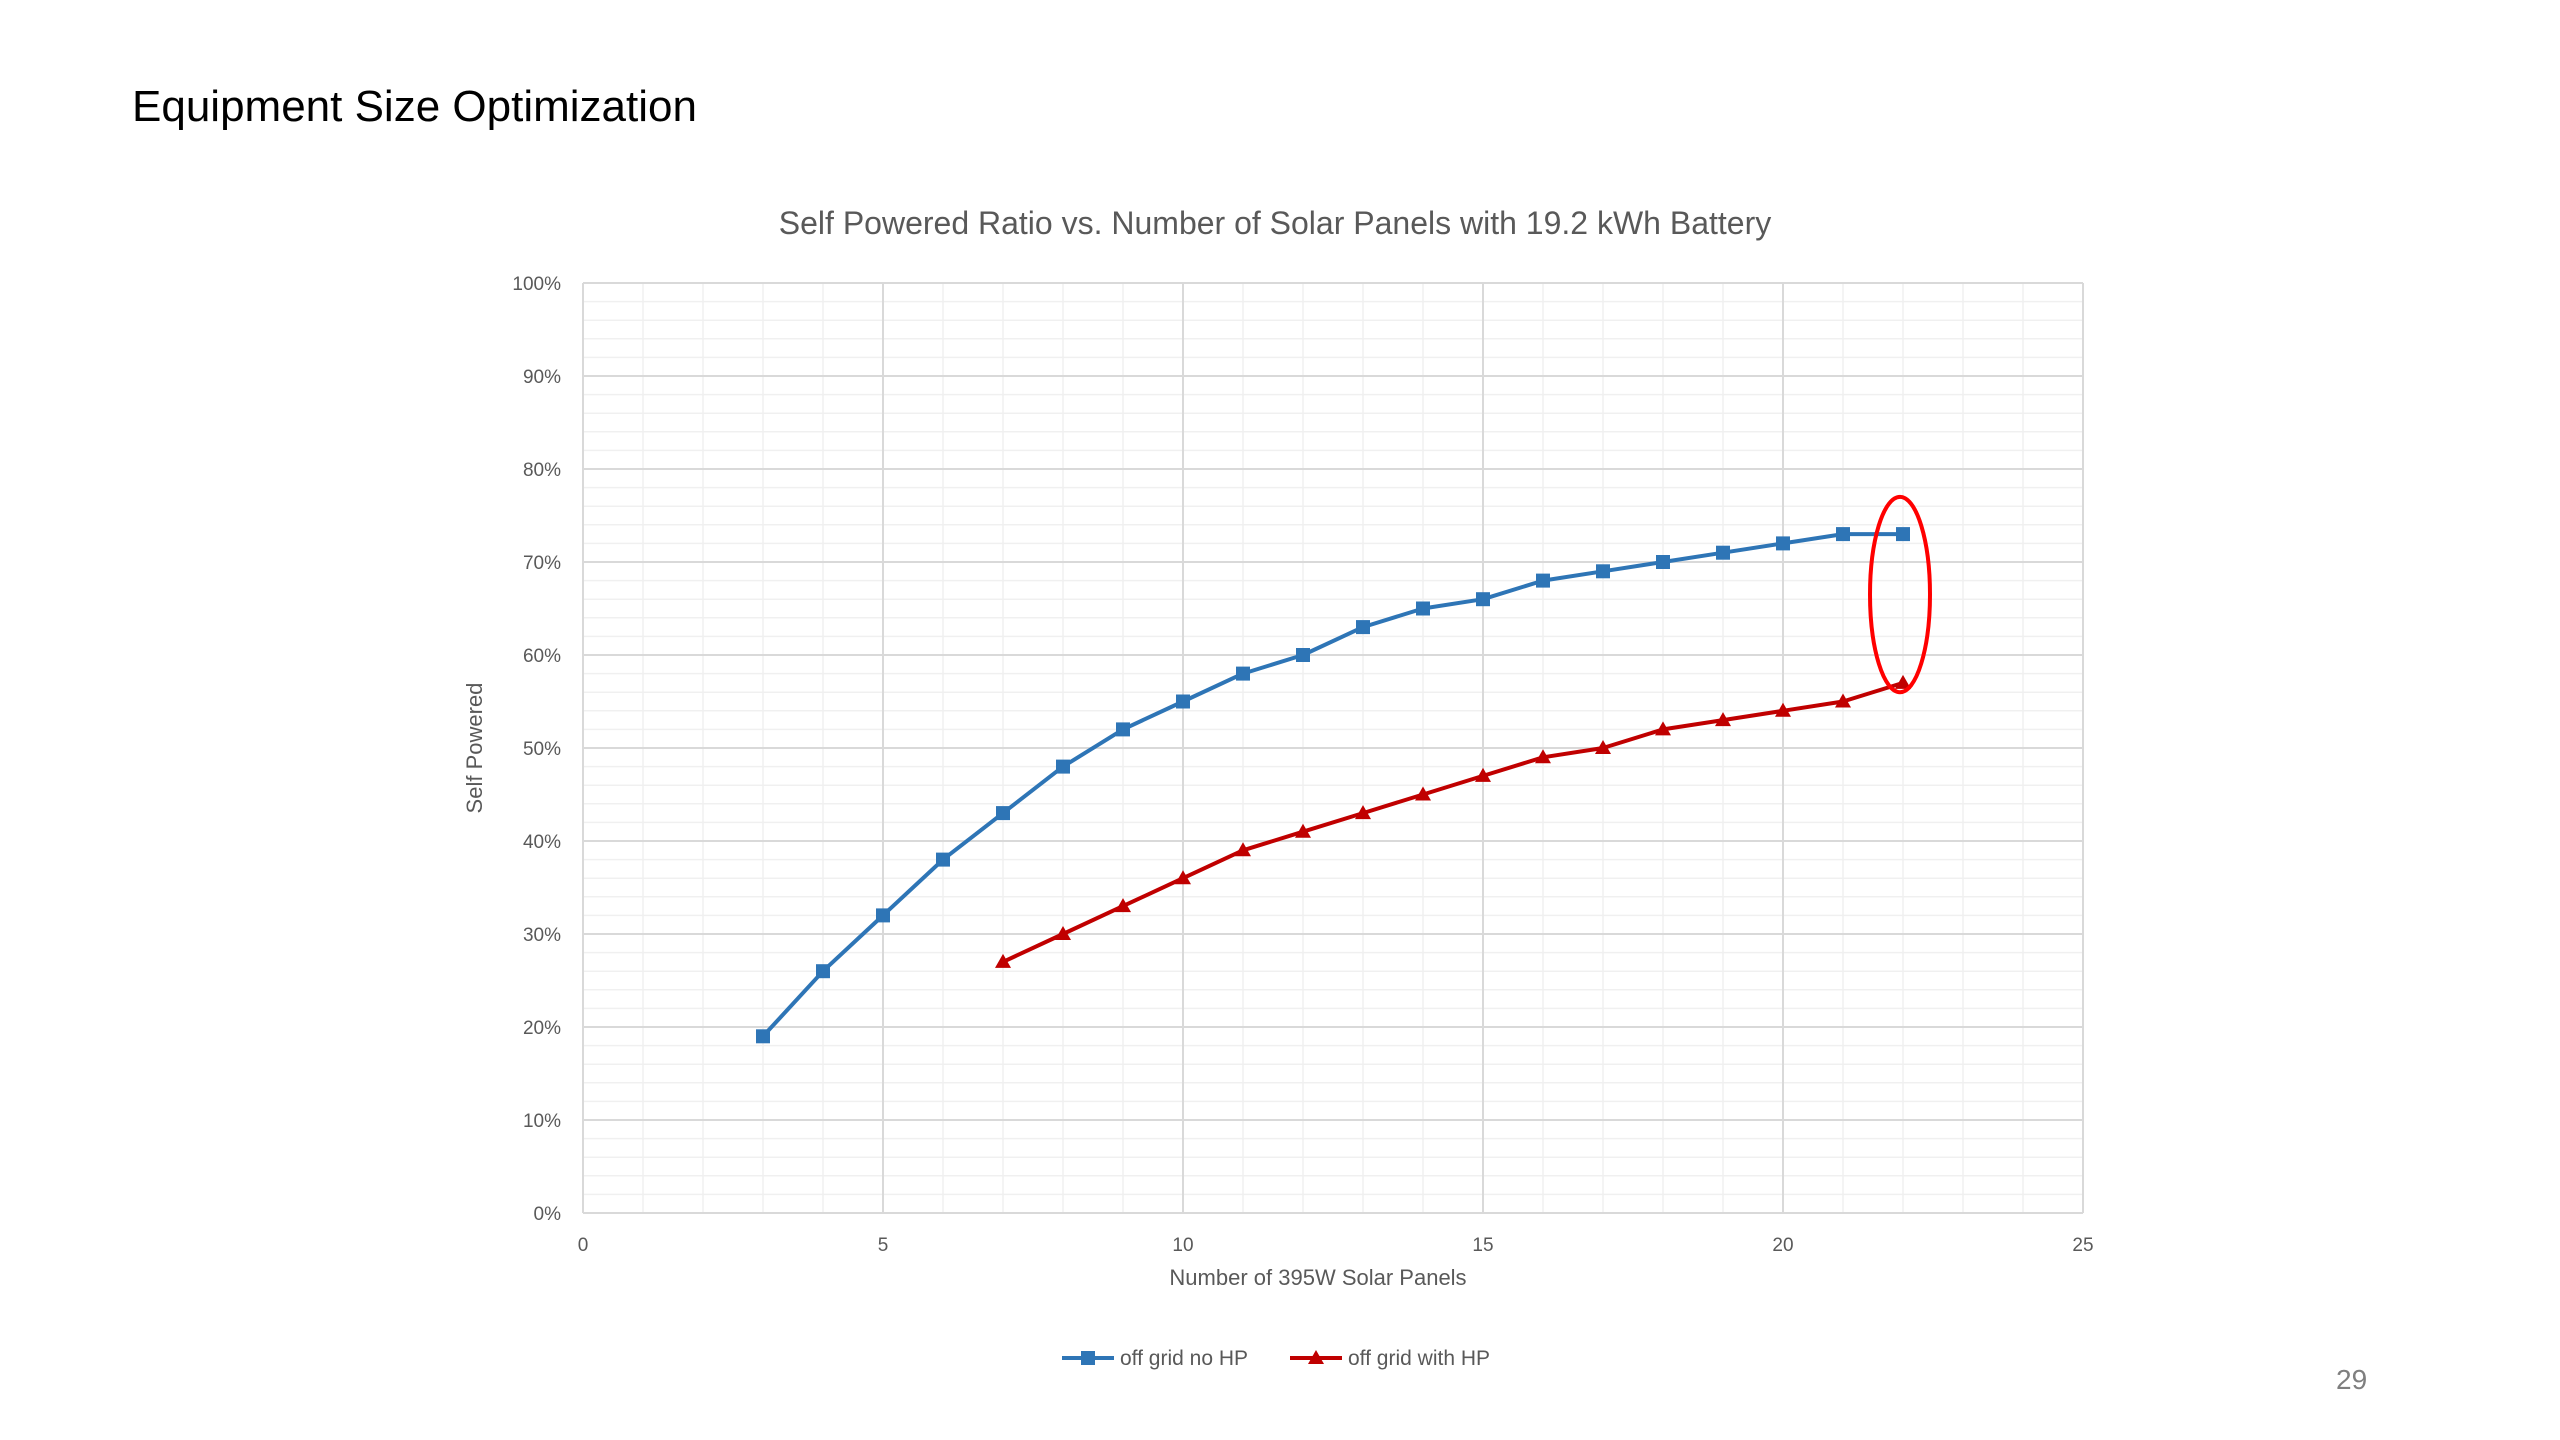  I want to click on x-axis-tick-labels: 0 5 10 15 20 25, so click(1336, 1245).